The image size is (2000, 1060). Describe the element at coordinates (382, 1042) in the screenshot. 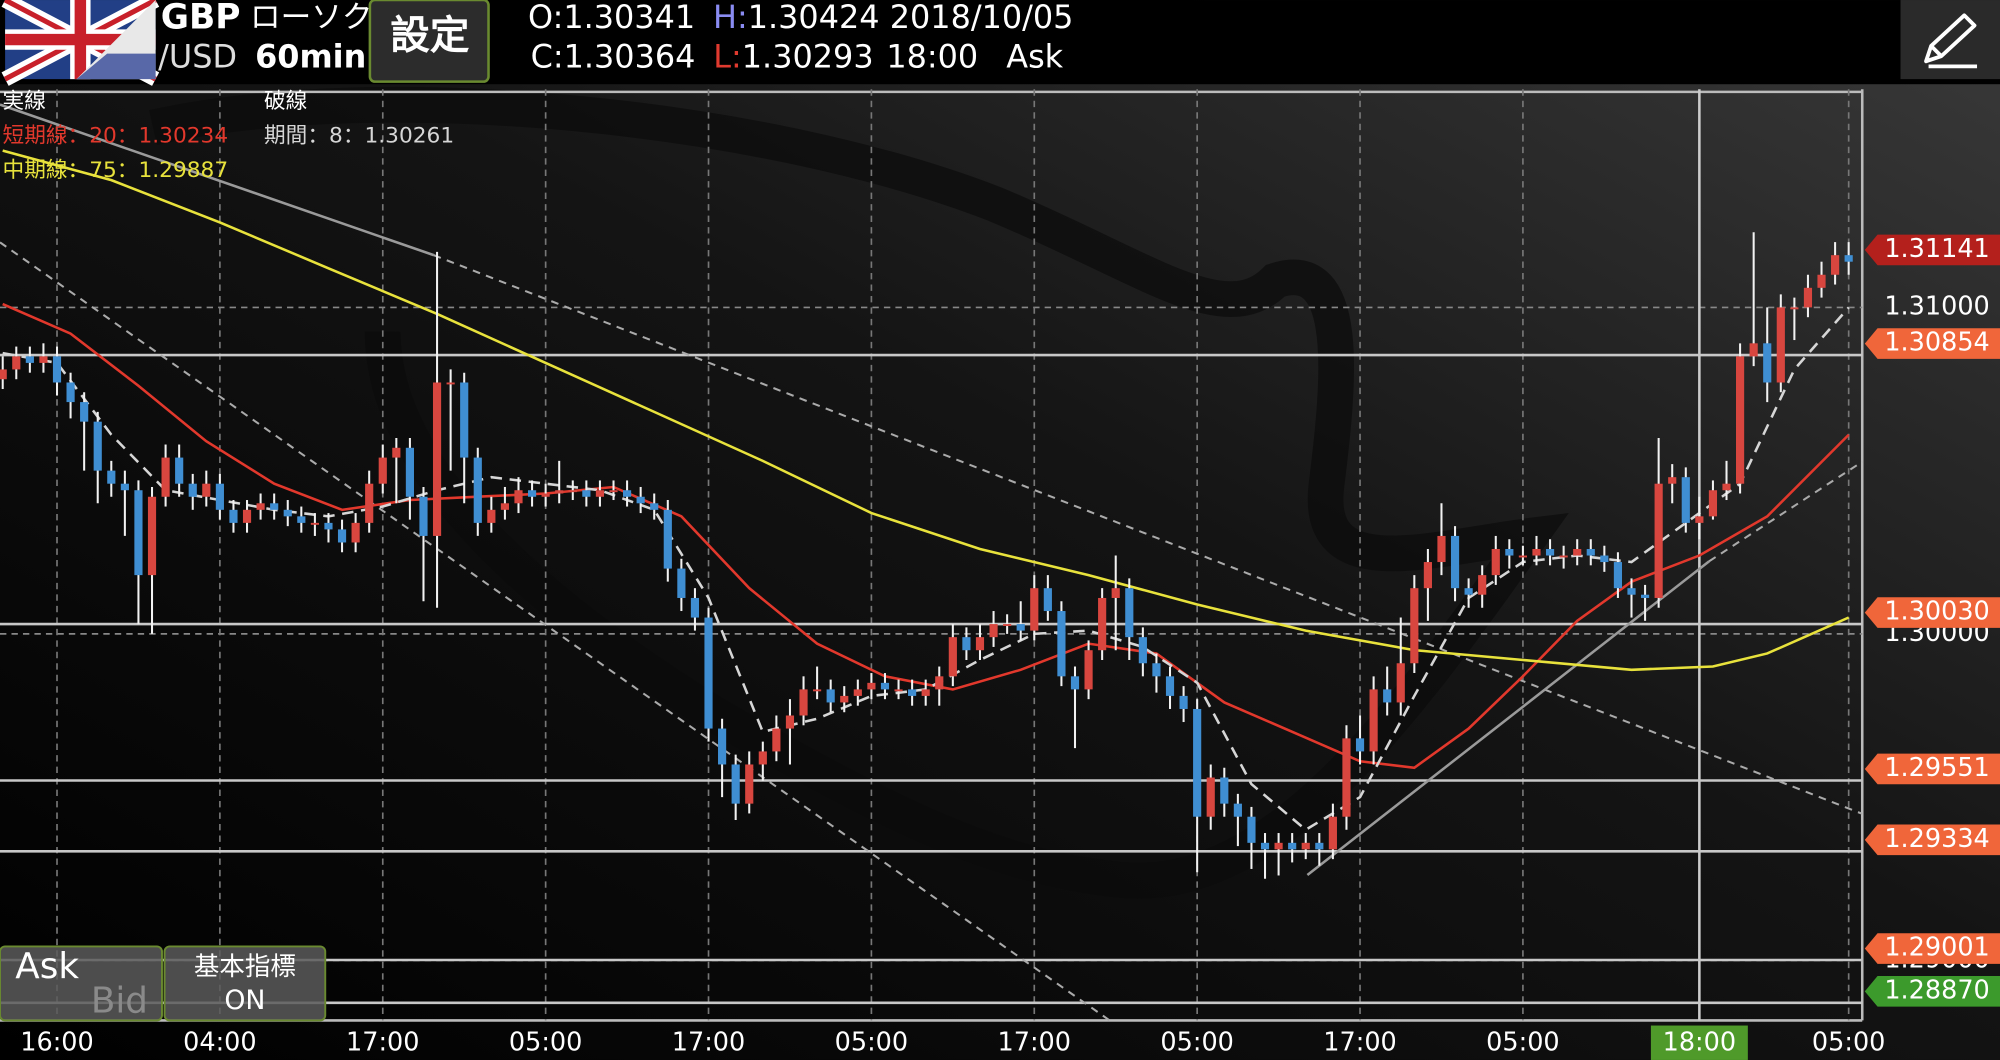

I see `x-tick-label: 17:00` at that location.